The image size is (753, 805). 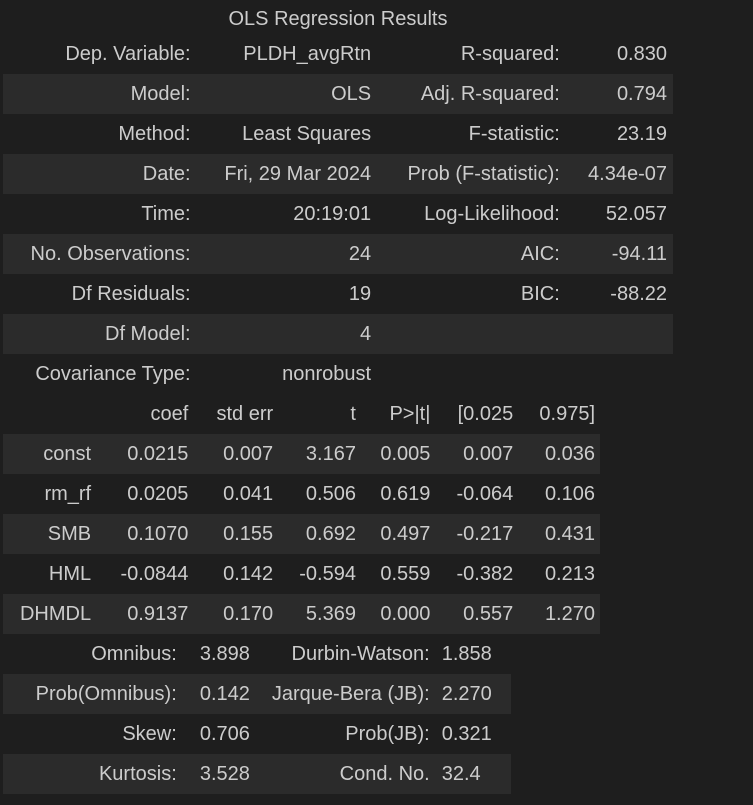 What do you see at coordinates (485, 574) in the screenshot?
I see `cell-value: -0.382` at bounding box center [485, 574].